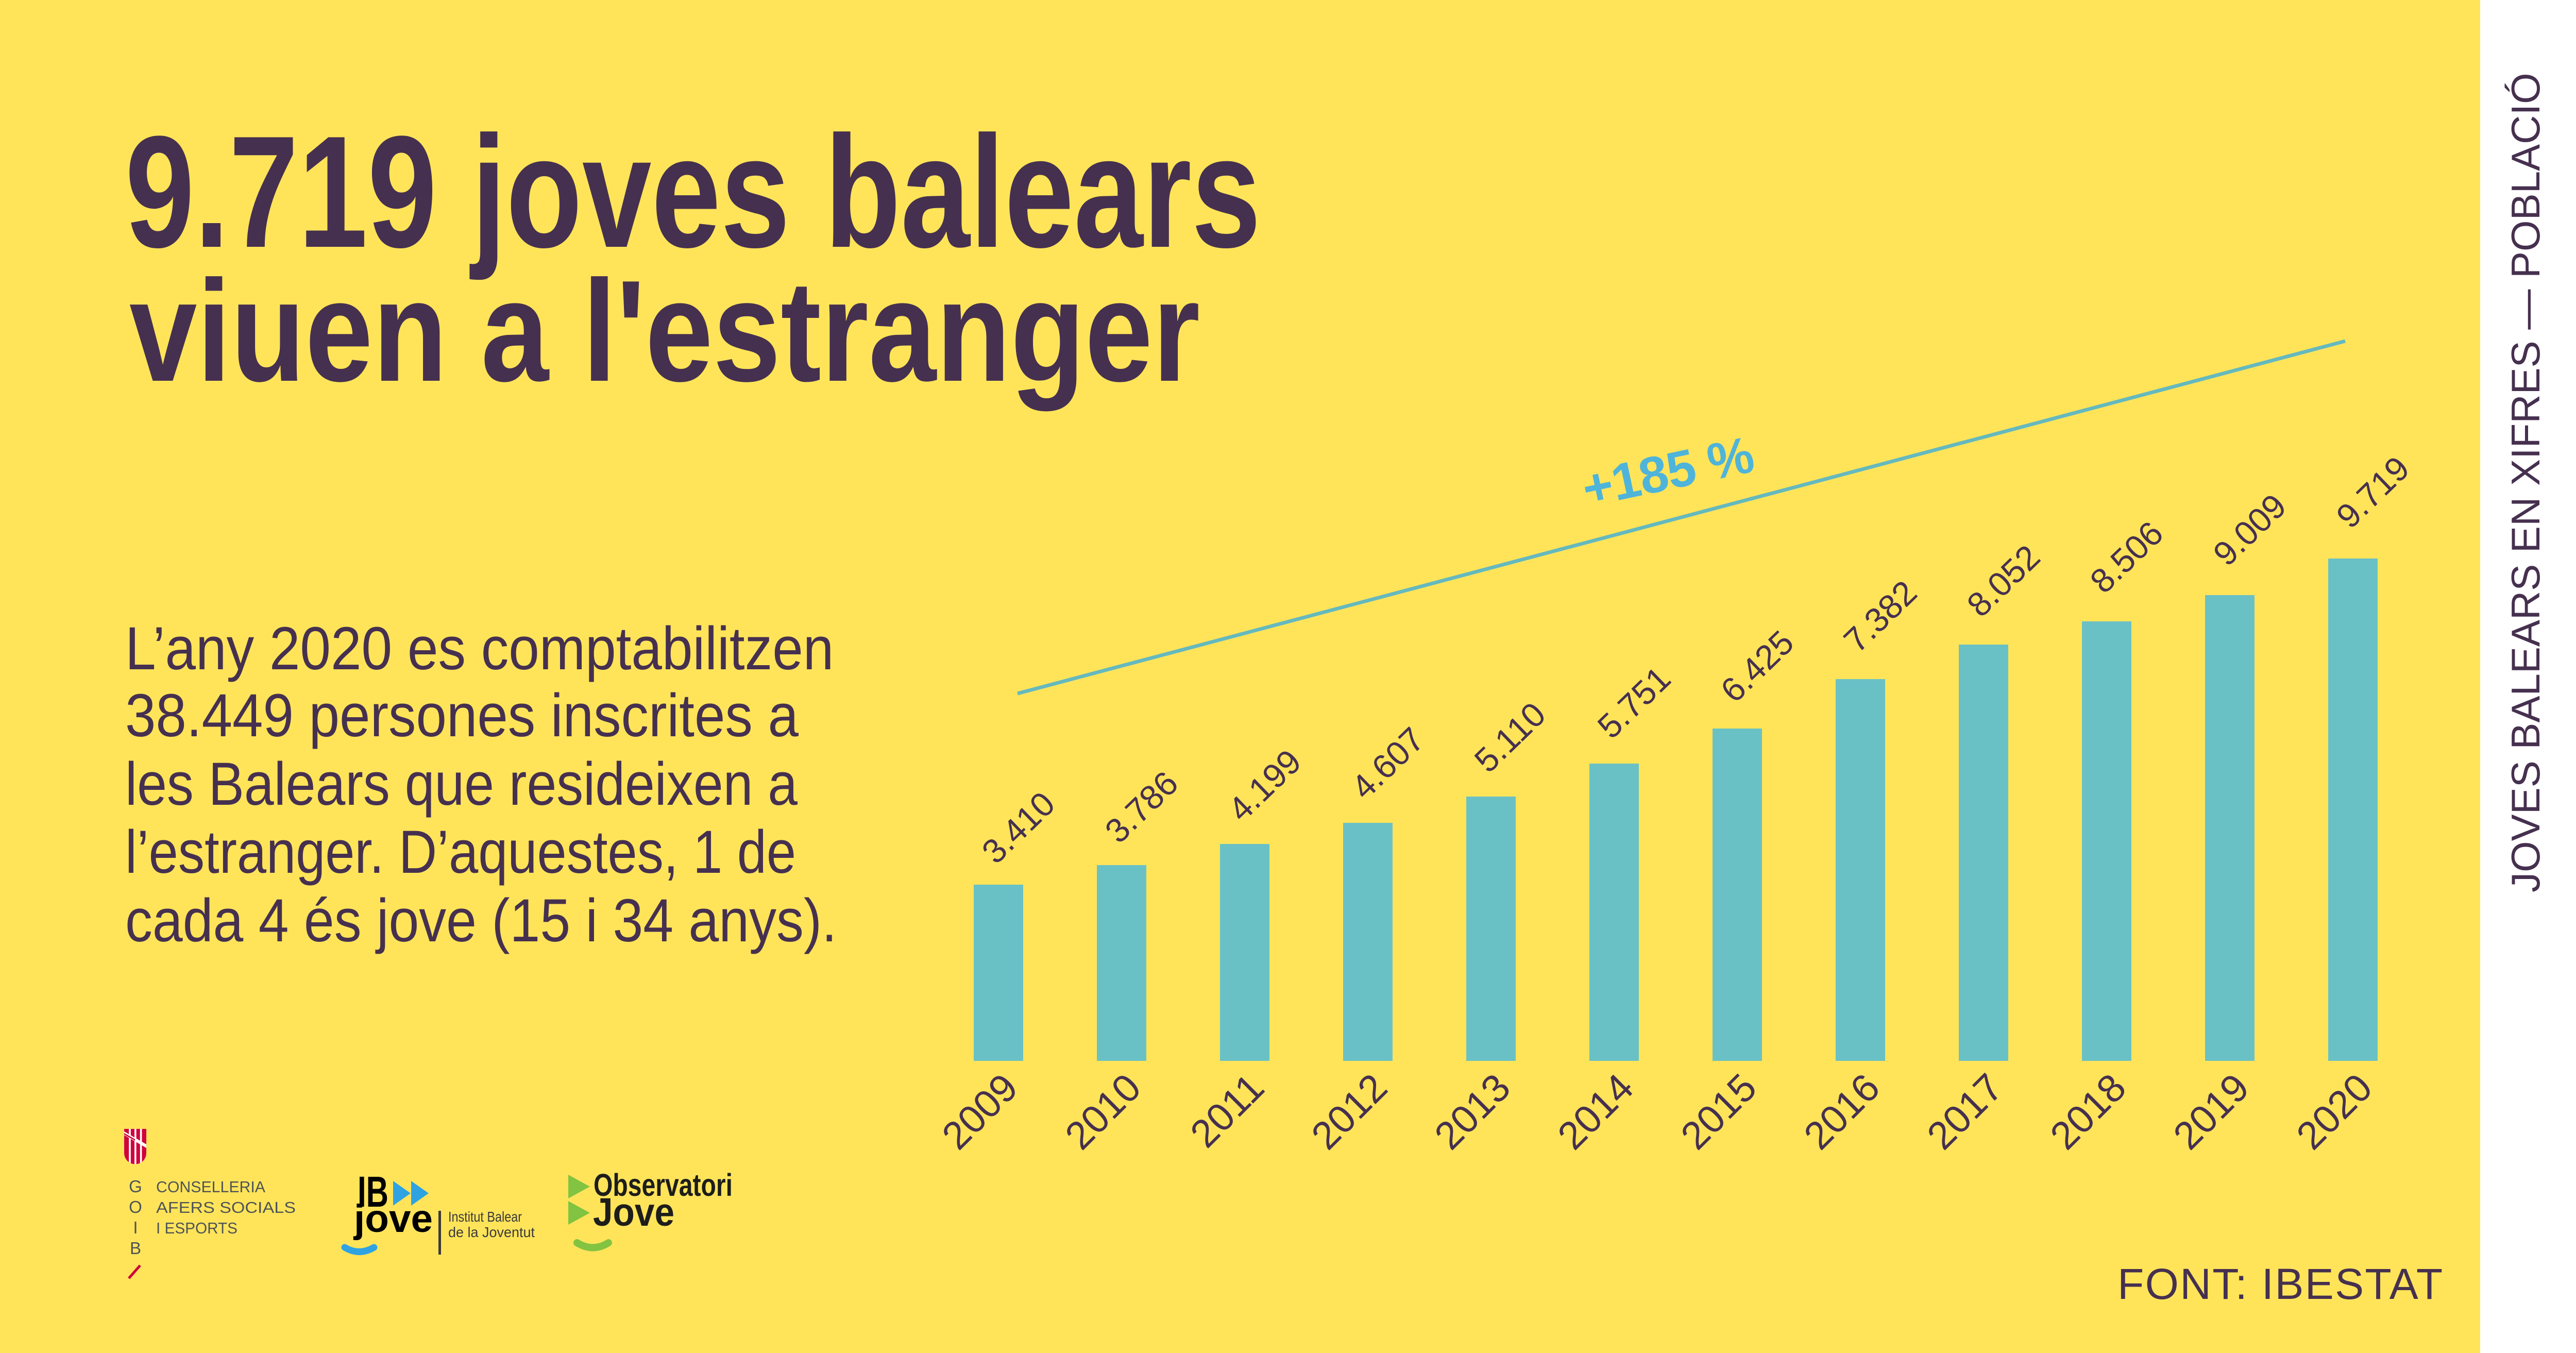 The image size is (2576, 1353). What do you see at coordinates (1227, 1111) in the screenshot?
I see `svg-text: 2011` at bounding box center [1227, 1111].